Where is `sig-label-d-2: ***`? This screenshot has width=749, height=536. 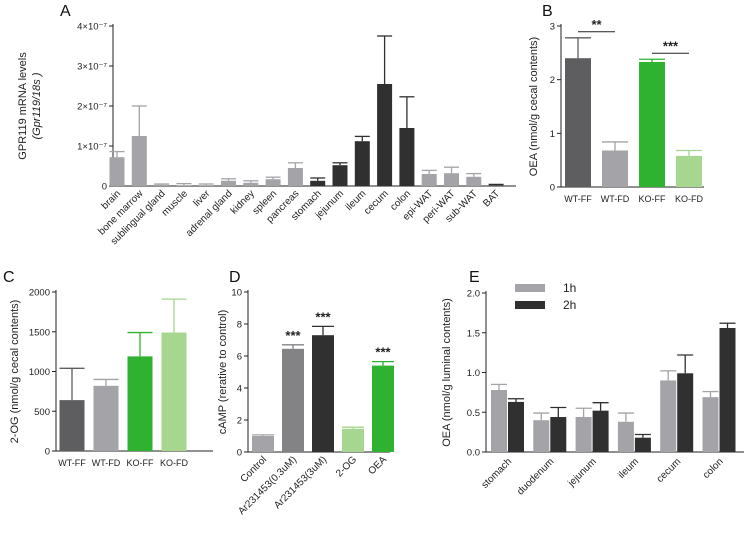 sig-label-d-2: *** is located at coordinates (323, 316).